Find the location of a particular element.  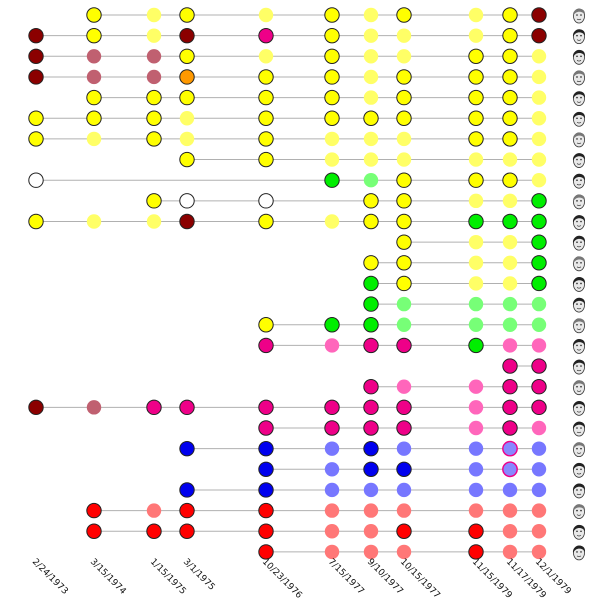

date-tick-label: 10/23/1976 is located at coordinates (282, 578).